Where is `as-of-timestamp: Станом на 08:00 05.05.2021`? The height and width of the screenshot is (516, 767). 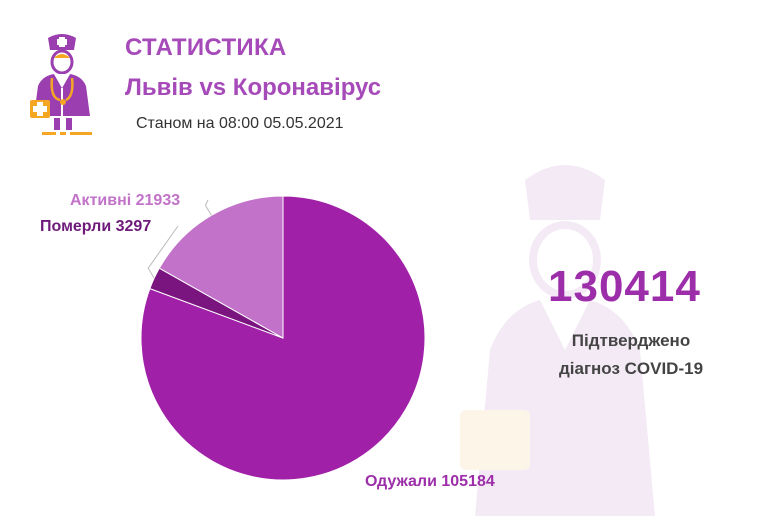
as-of-timestamp: Станом на 08:00 05.05.2021 is located at coordinates (240, 123).